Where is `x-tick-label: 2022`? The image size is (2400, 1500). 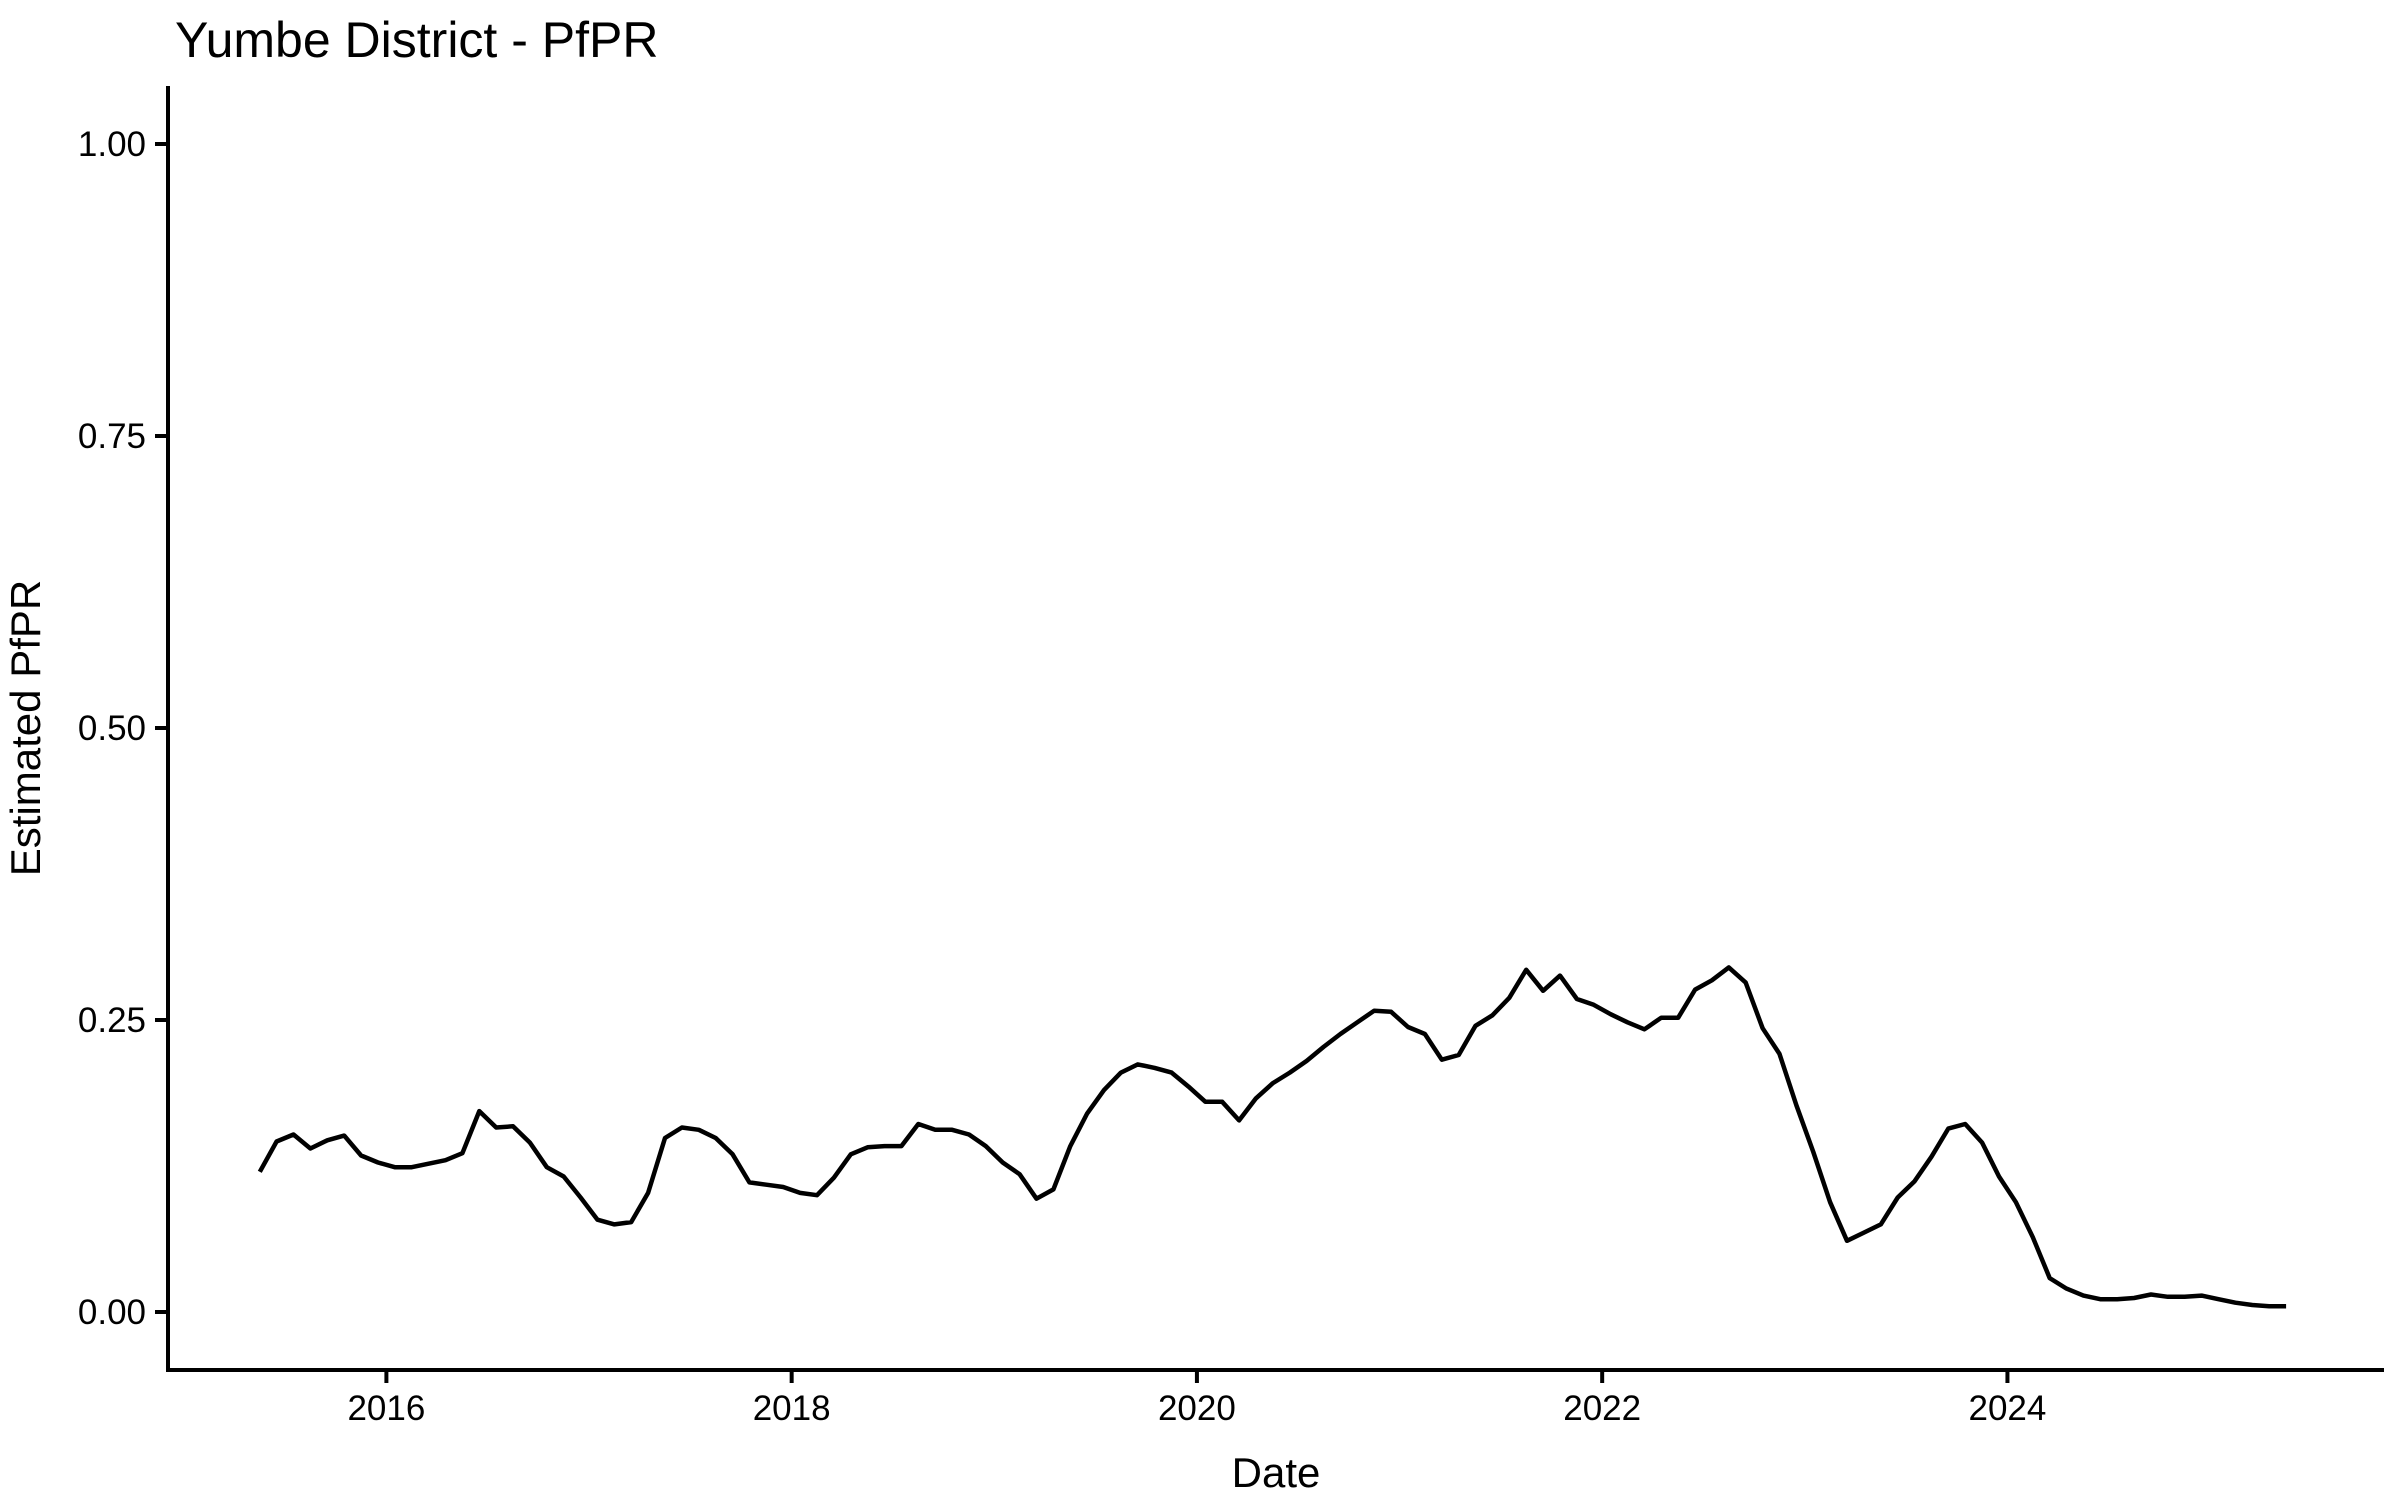 x-tick-label: 2022 is located at coordinates (1602, 1408).